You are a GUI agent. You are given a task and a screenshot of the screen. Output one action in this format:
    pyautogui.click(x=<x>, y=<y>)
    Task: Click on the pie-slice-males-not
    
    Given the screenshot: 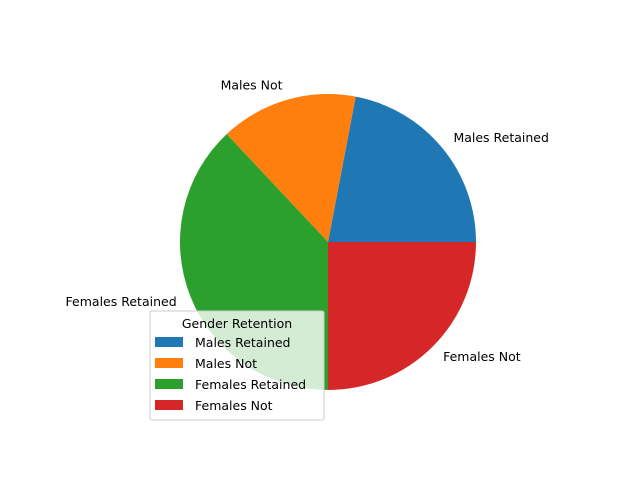 What is the action you would take?
    pyautogui.click(x=291, y=168)
    